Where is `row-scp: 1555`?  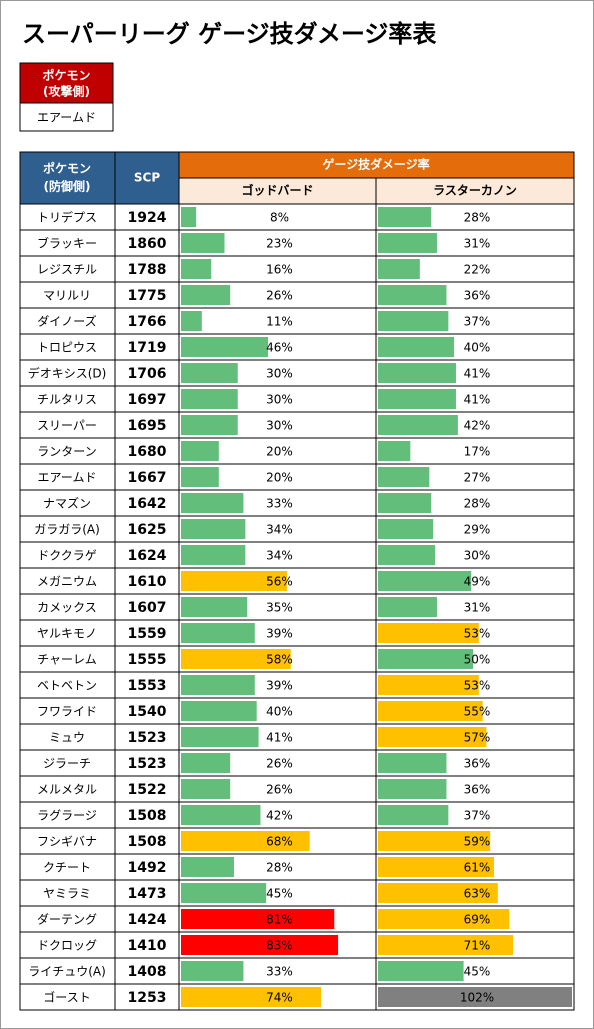 row-scp: 1555 is located at coordinates (147, 660).